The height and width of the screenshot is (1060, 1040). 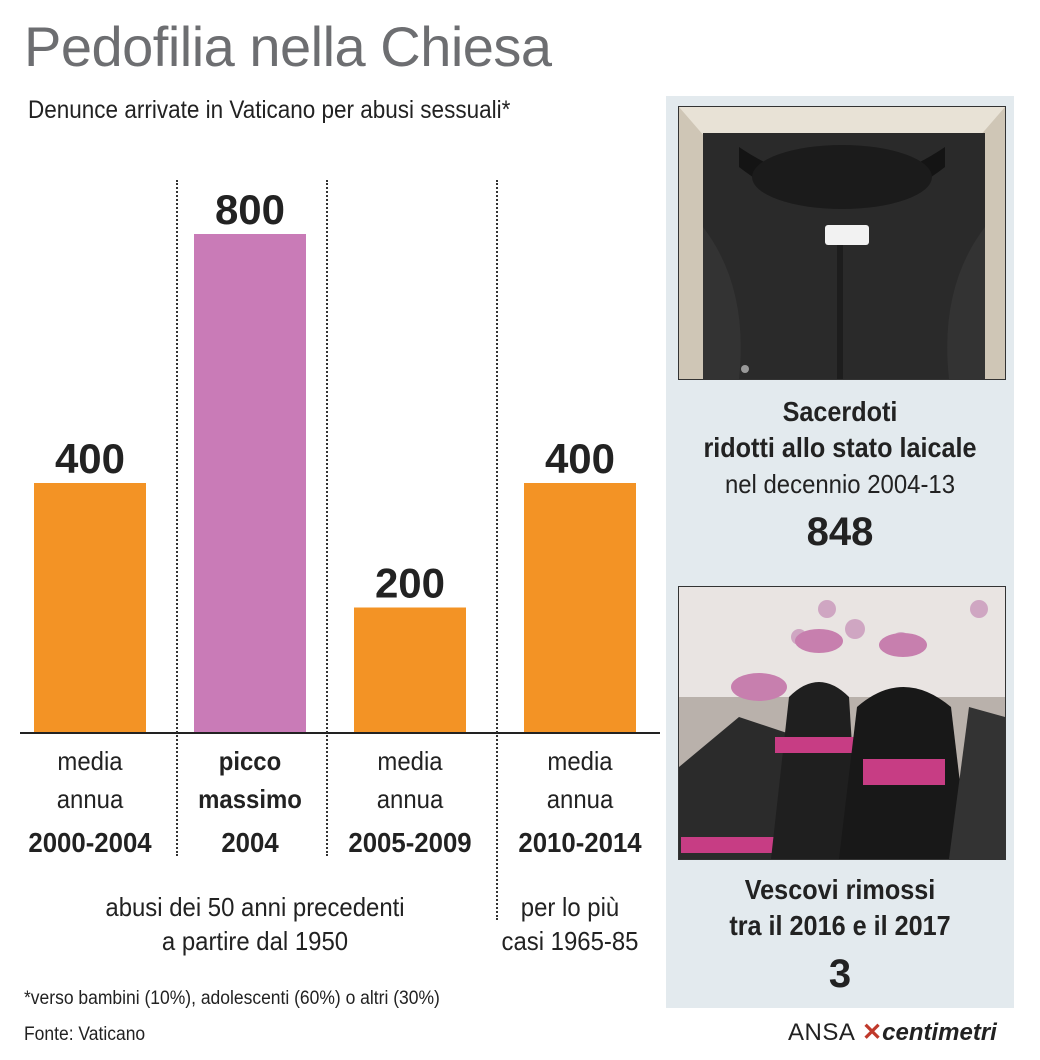 I want to click on bishops-line1: Vescovi rimossi, so click(x=840, y=889).